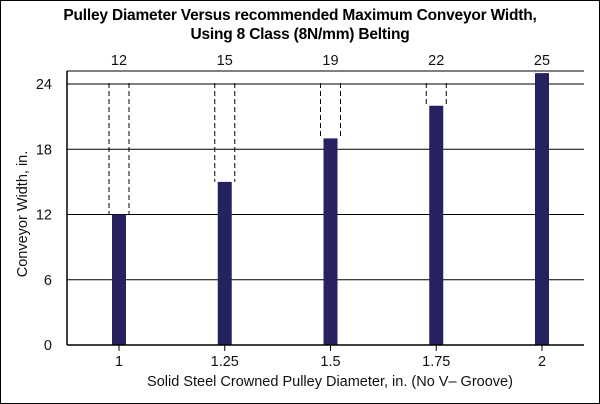  I want to click on y-tick-label: 24, so click(44, 85).